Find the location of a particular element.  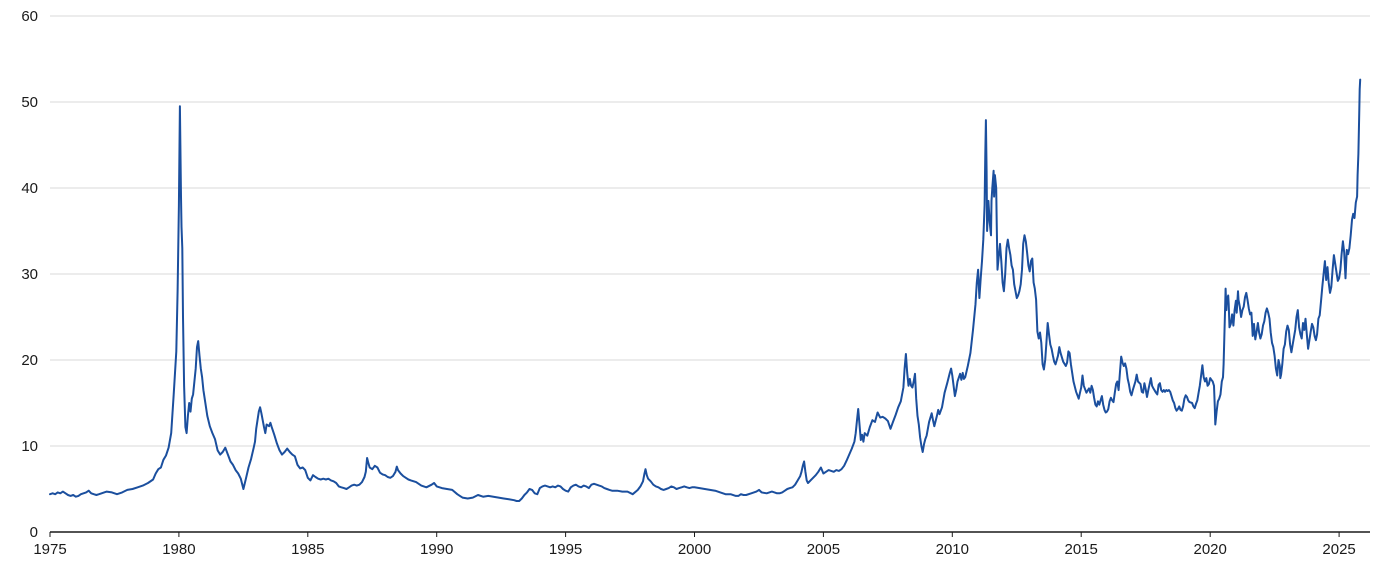

y-axis-label: 60 is located at coordinates (29, 16).